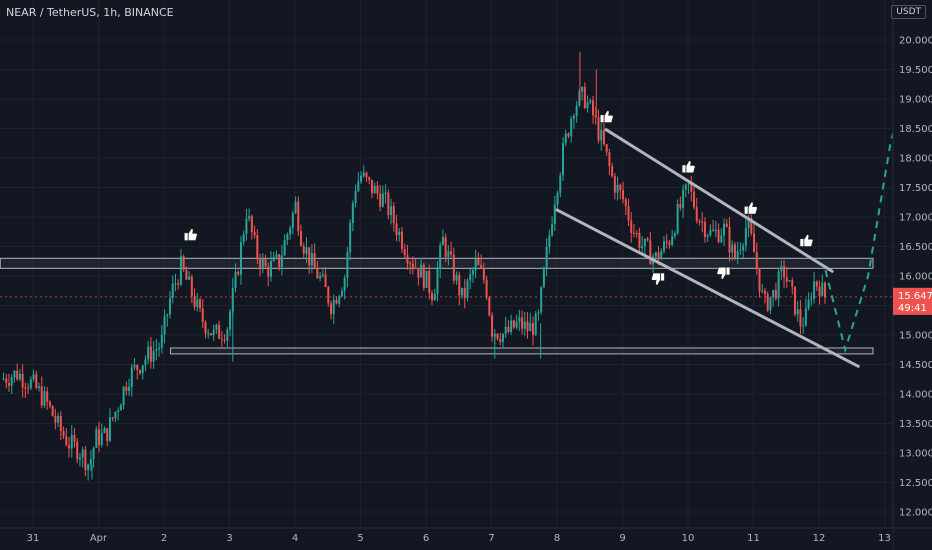  I want to click on symbol-legend: NEAR / TetherUS, 1h, BINANCE, so click(90, 12).